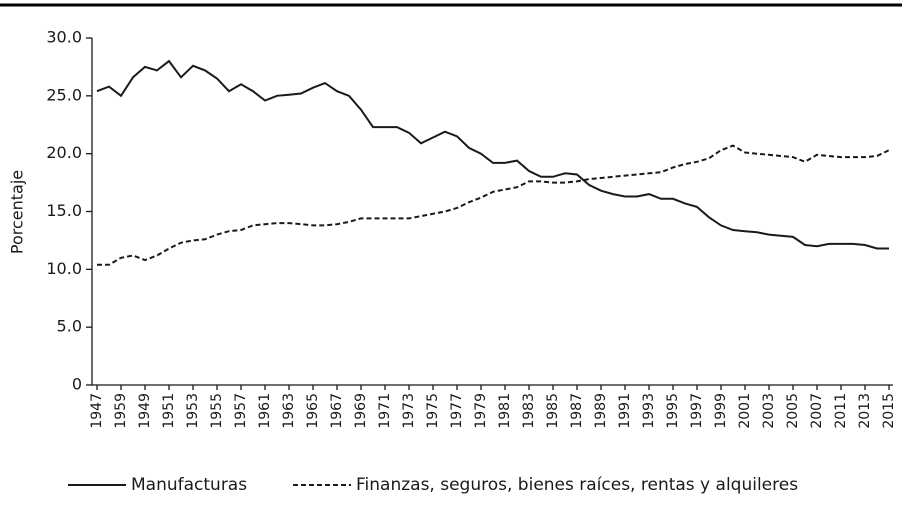 The width and height of the screenshot is (902, 509). Describe the element at coordinates (69, 326) in the screenshot. I see `y-tick-label: 5.0` at that location.